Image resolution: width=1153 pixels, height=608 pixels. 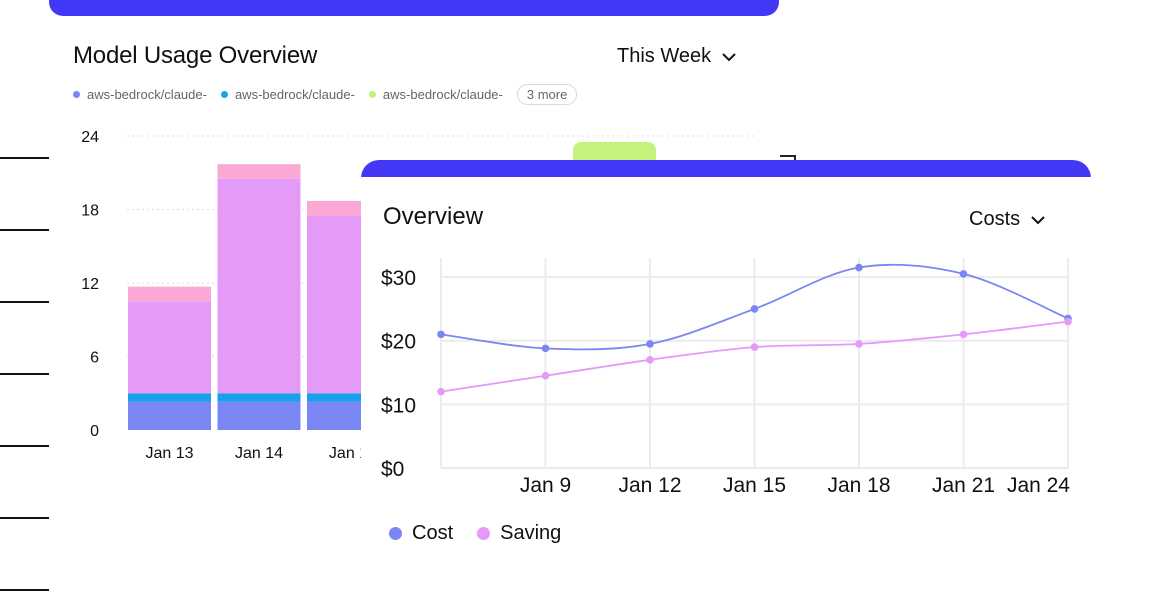 I want to click on x-tick-label: Jan 1, so click(x=348, y=453).